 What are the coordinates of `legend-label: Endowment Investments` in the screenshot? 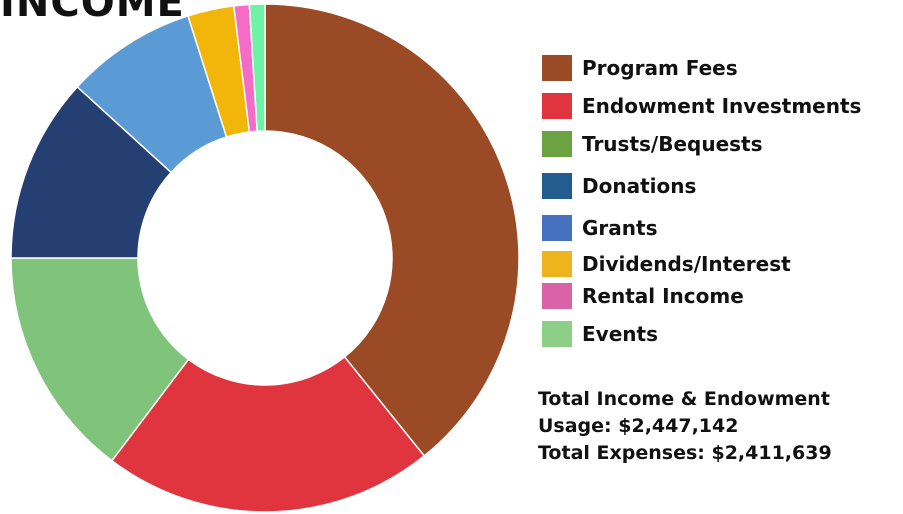 It's located at (722, 106).